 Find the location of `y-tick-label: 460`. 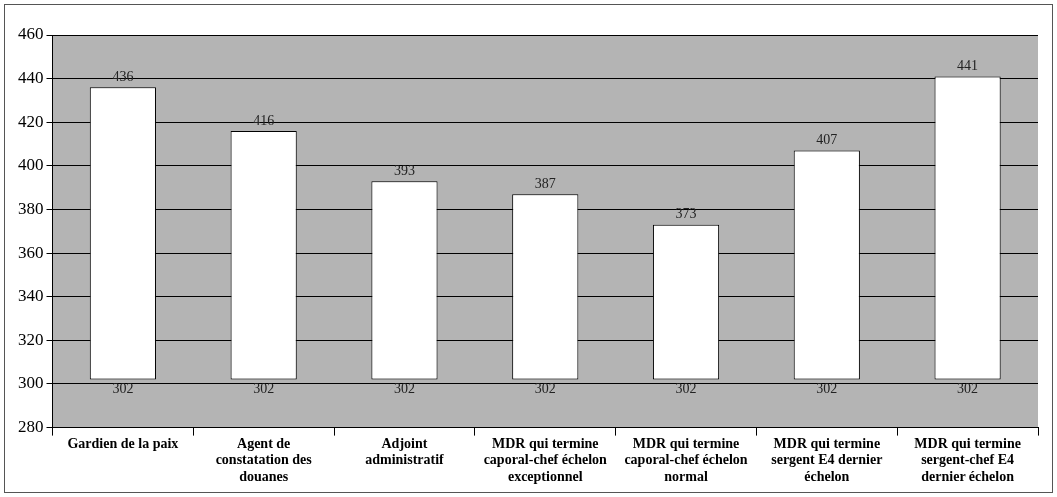

y-tick-label: 460 is located at coordinates (31, 34).